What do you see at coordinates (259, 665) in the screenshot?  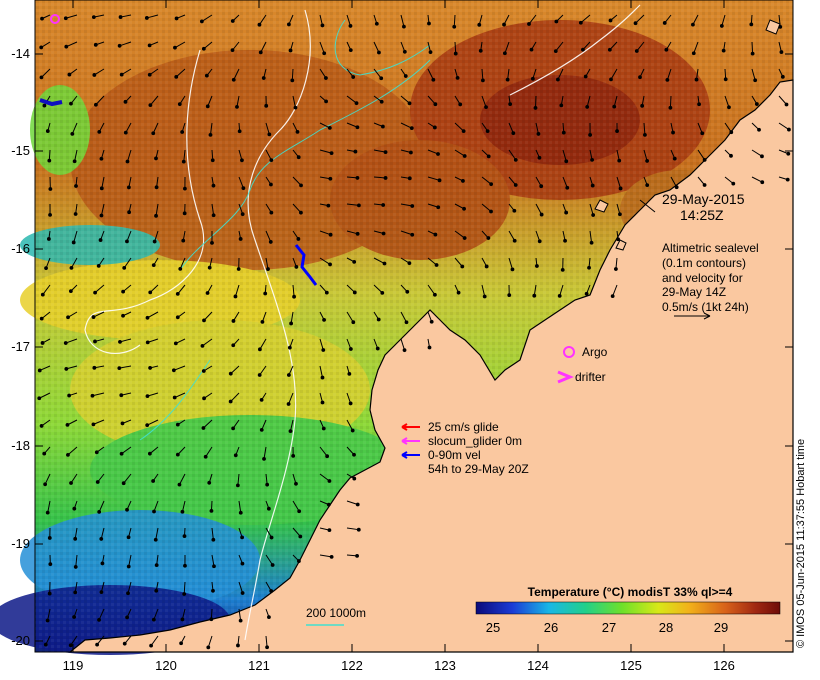 I see `x-tick-label: 121` at bounding box center [259, 665].